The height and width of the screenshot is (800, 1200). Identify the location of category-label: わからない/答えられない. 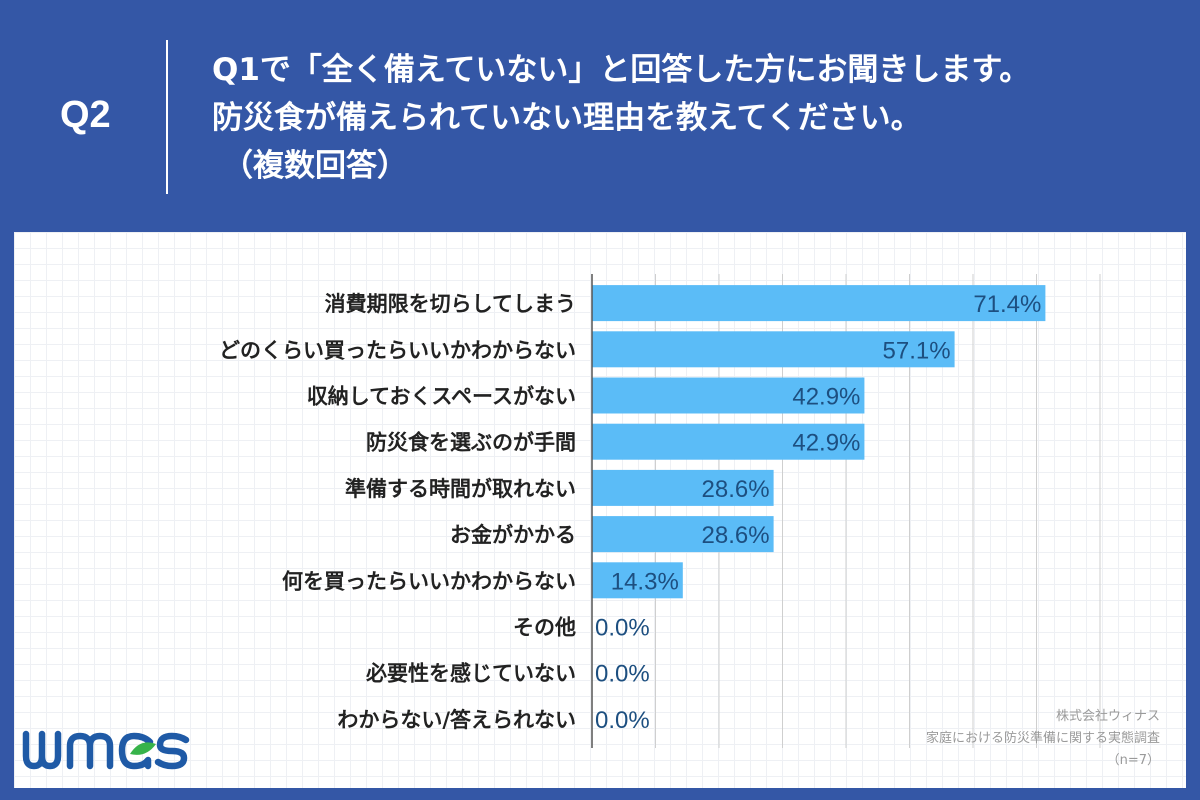
(456, 720).